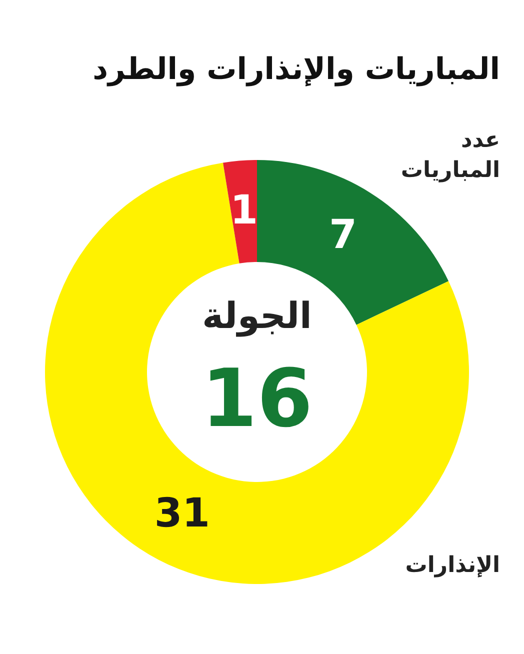 This screenshot has height=654, width=524. Describe the element at coordinates (450, 155) in the screenshot. I see `slice-label: عدد المباريات` at that location.